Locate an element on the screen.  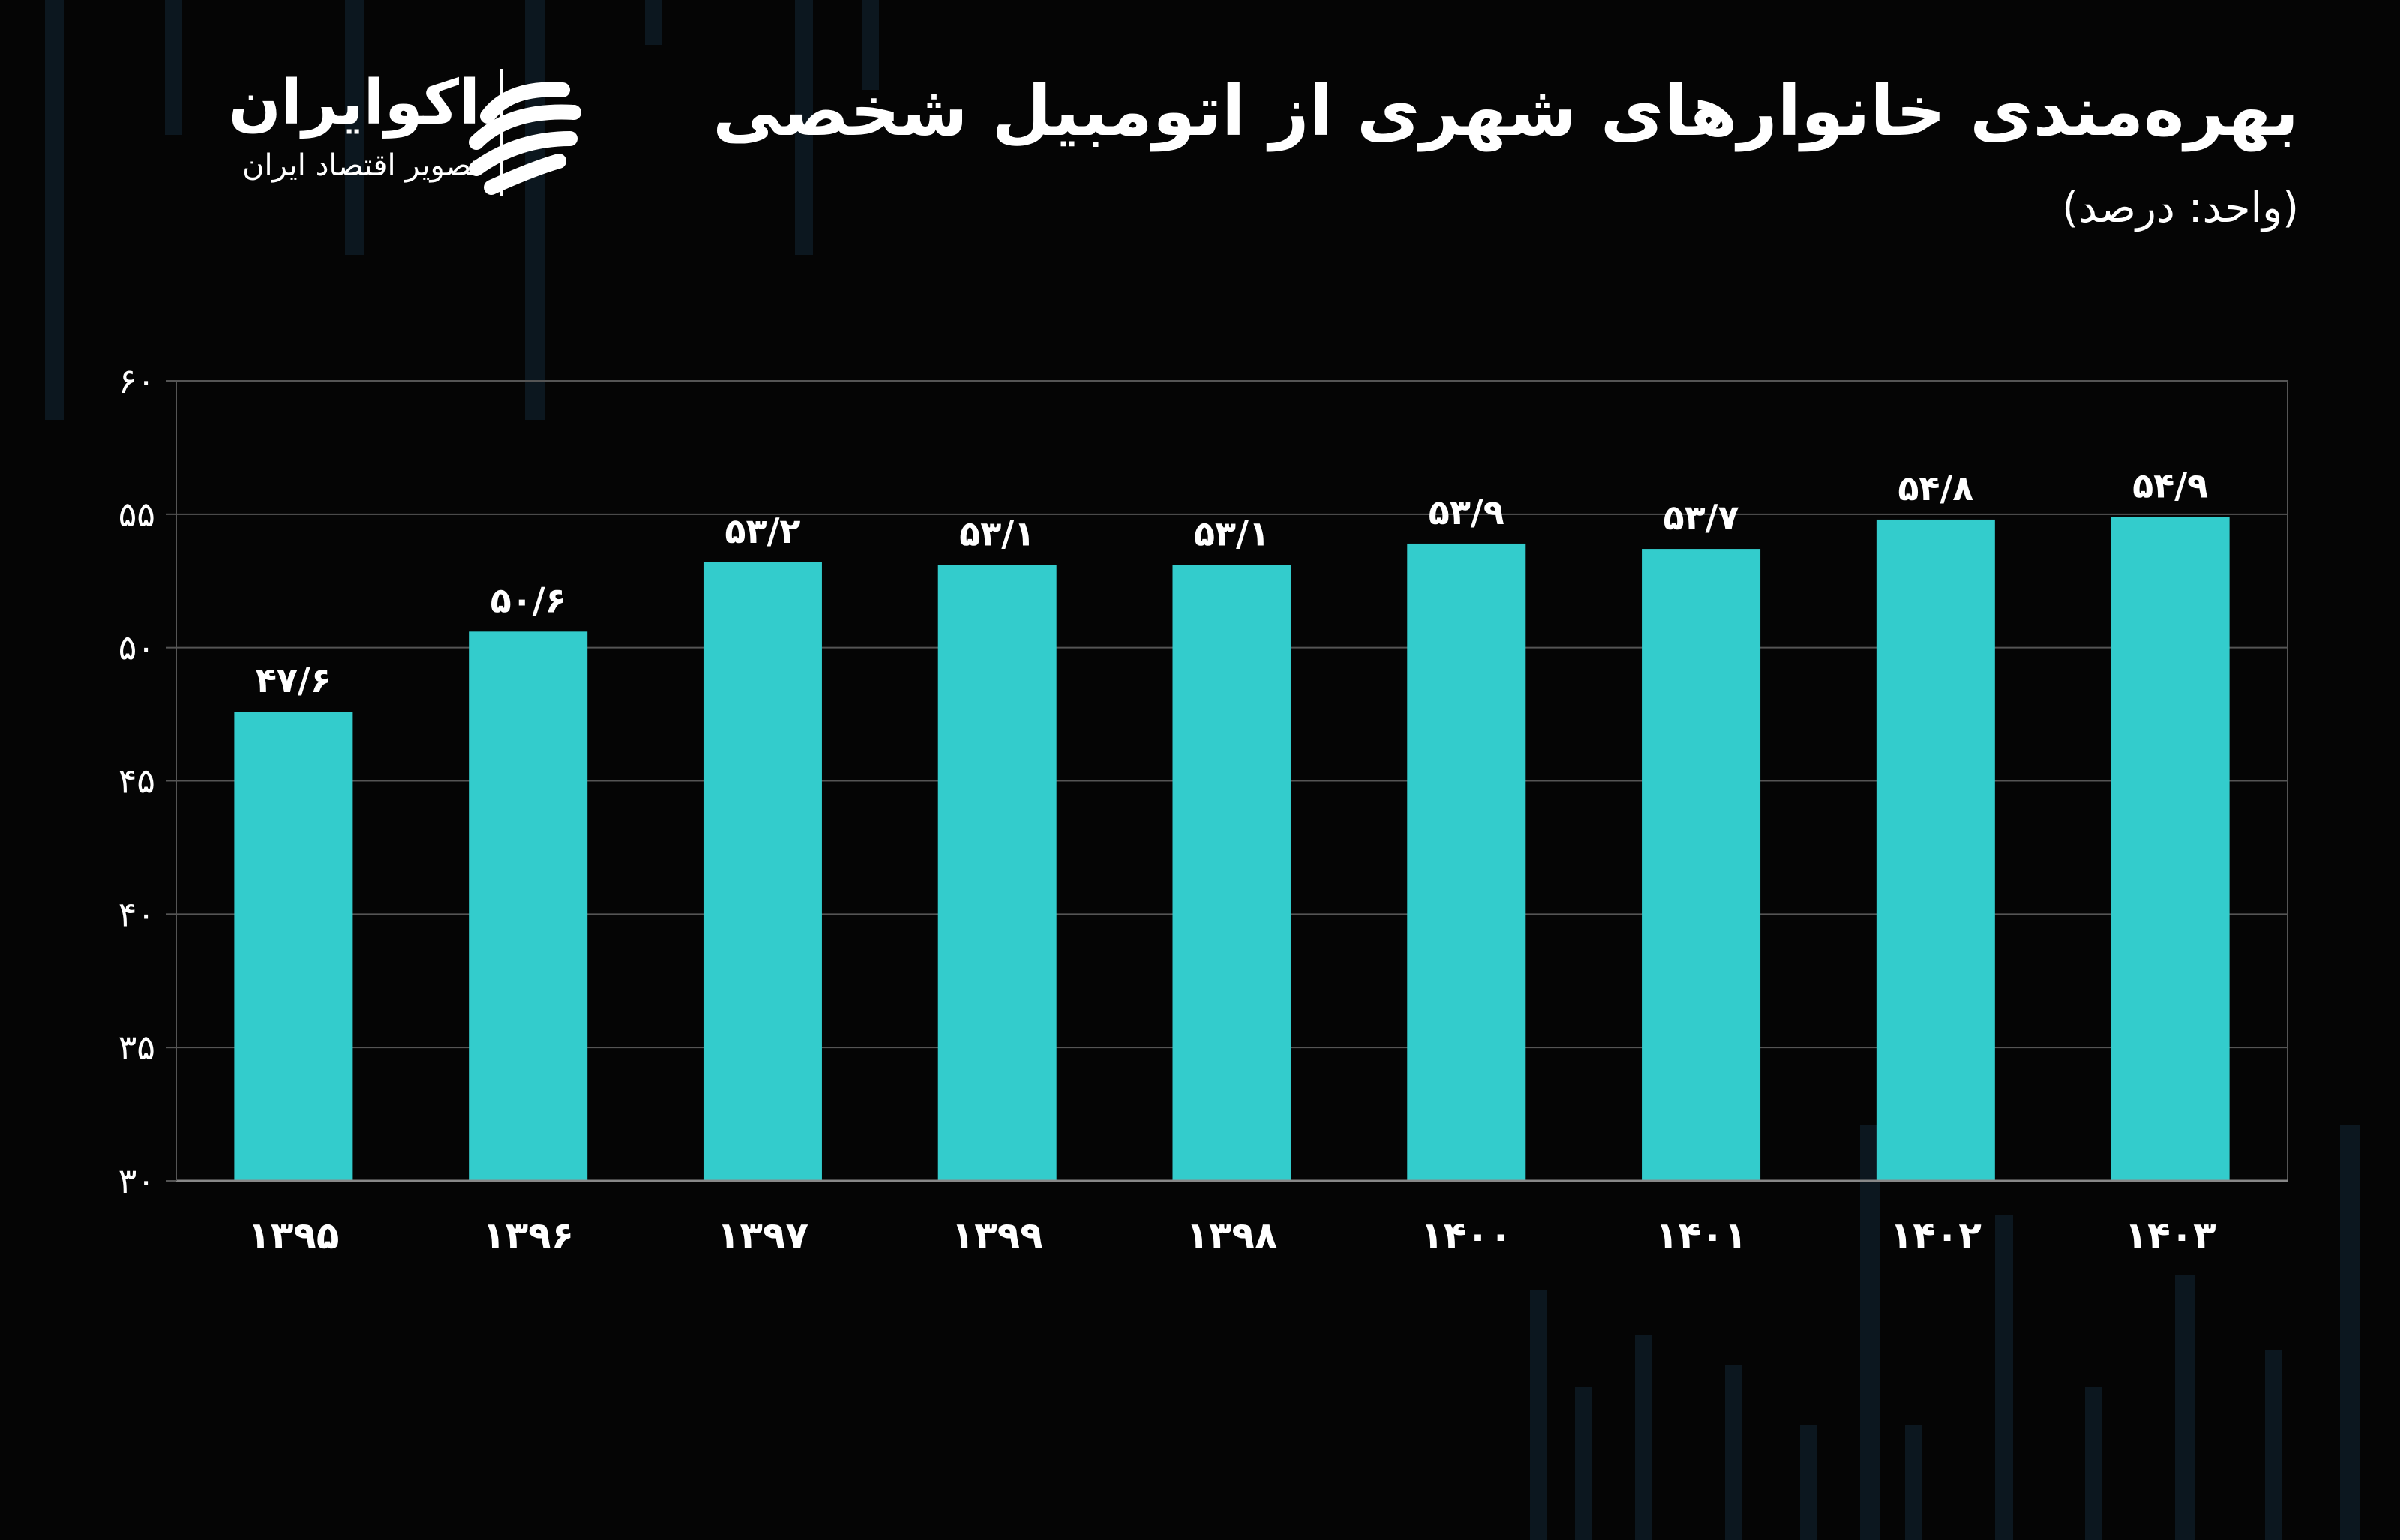
y-tick-label: ۶۰ is located at coordinates (136, 381).